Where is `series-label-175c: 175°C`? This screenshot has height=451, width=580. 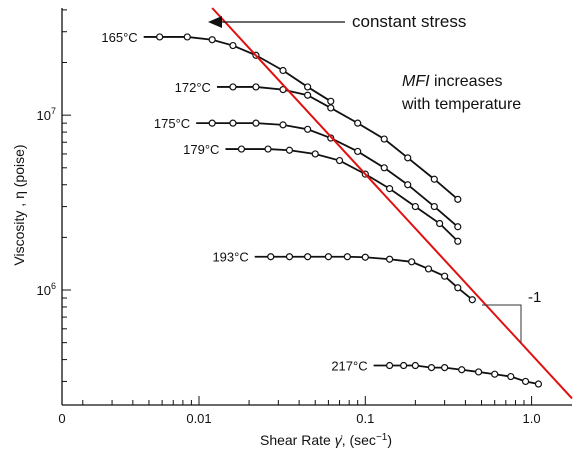
series-label-175c: 175°C is located at coordinates (172, 123).